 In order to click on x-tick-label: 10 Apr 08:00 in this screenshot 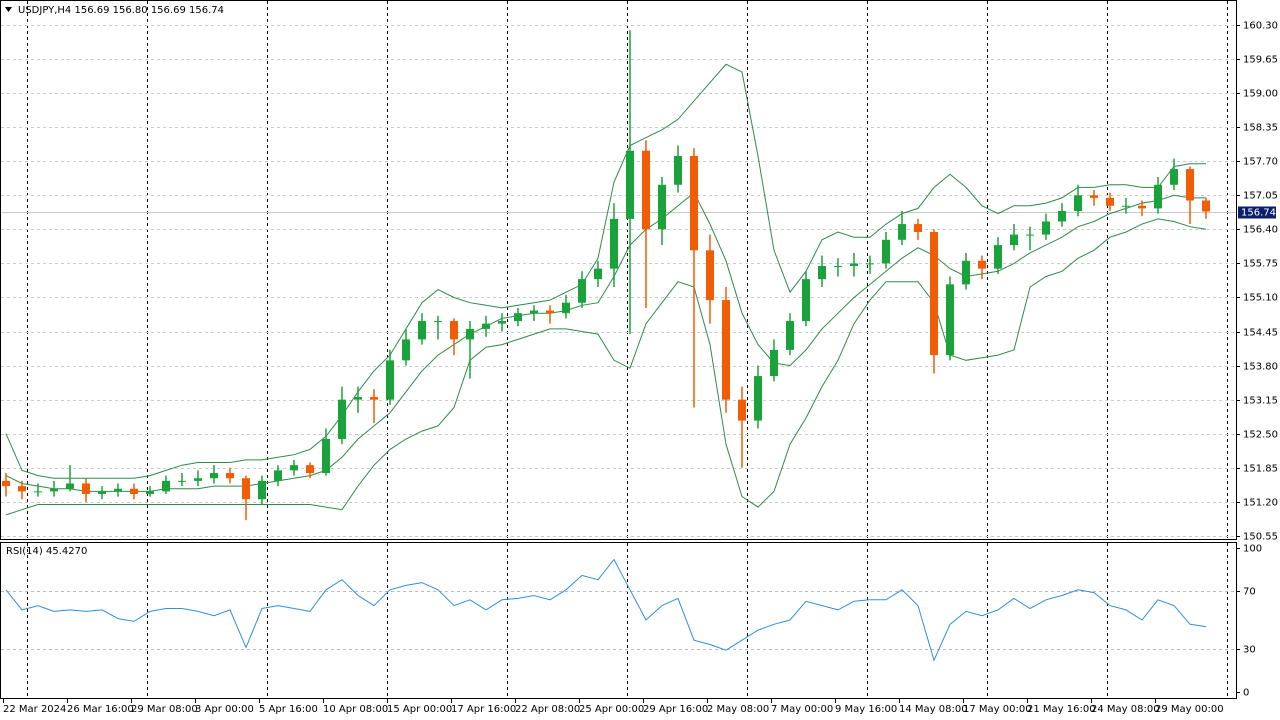, I will do `click(355, 709)`.